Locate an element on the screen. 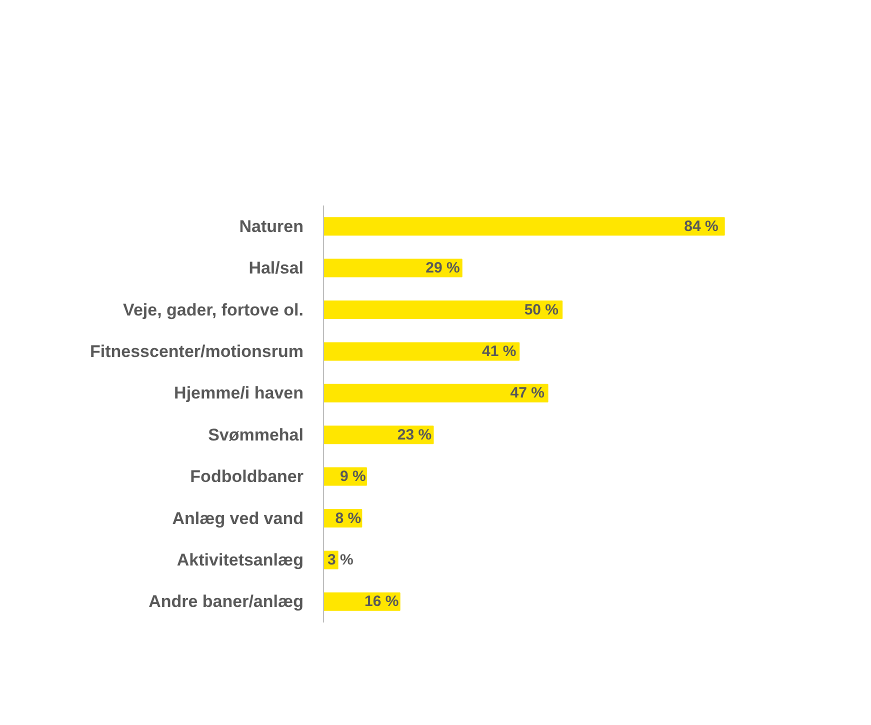 The width and height of the screenshot is (871, 725). y-tick-label: Svømmehal is located at coordinates (256, 434).